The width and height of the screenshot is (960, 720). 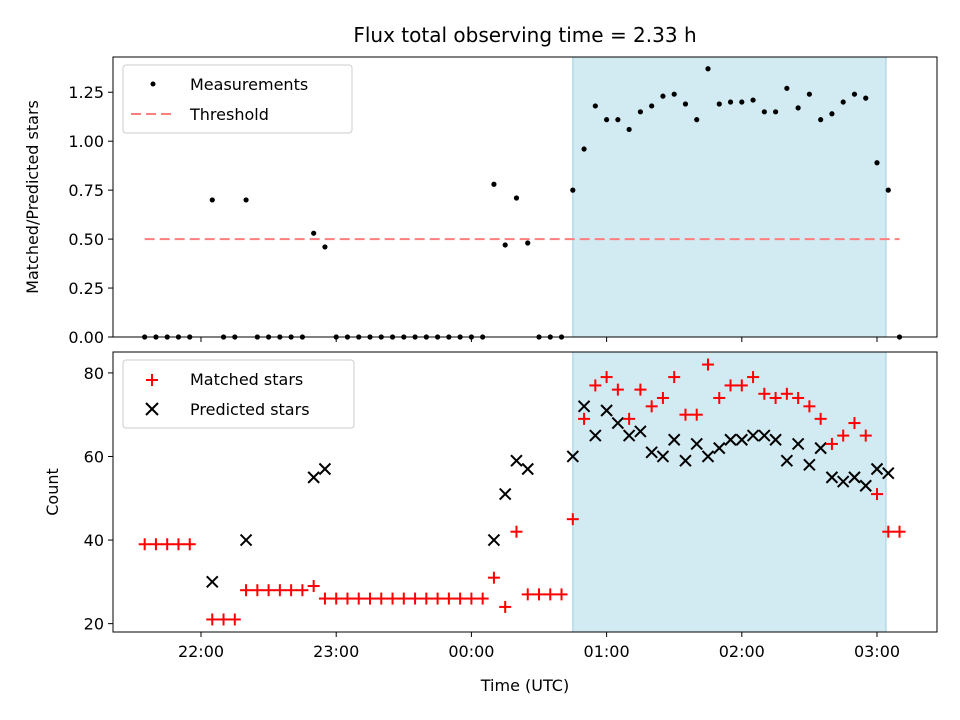 What do you see at coordinates (86, 92) in the screenshot?
I see `y-tick-label: 1.25` at bounding box center [86, 92].